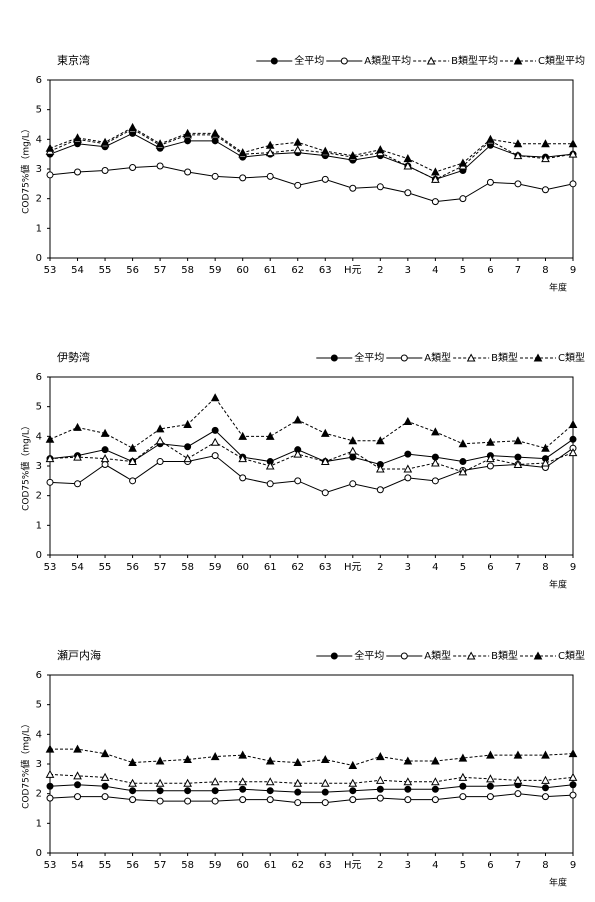 The height and width of the screenshot is (902, 595). Describe the element at coordinates (485, 655) in the screenshot. I see `legend-item: B類型` at that location.